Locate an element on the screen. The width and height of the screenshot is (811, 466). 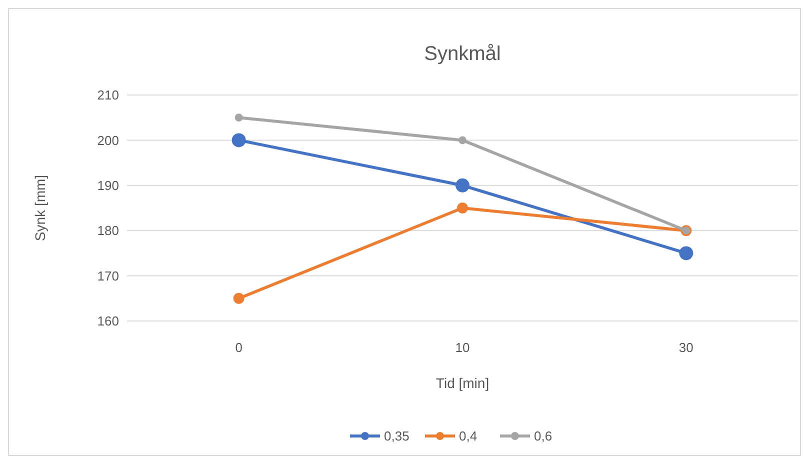
y-axis-title: Synk [mm] is located at coordinates (40, 208).